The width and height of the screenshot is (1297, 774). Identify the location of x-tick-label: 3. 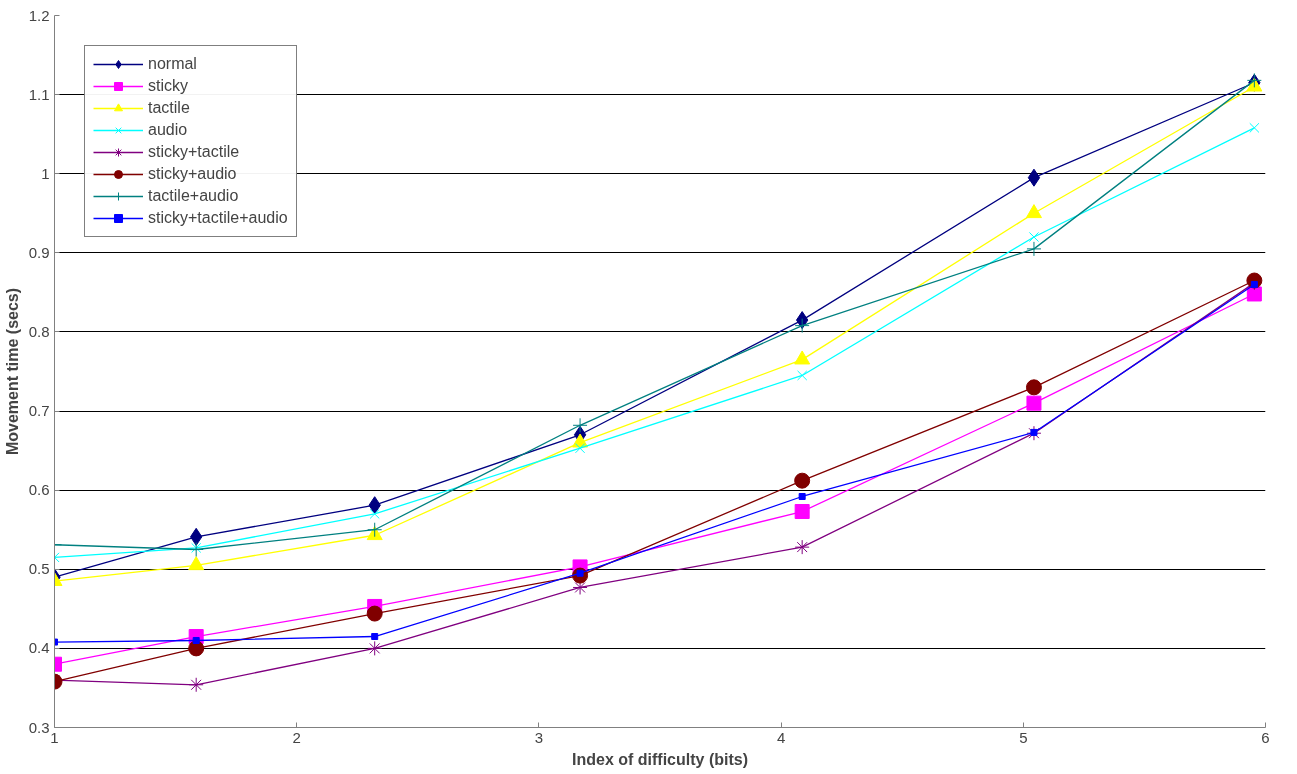
(539, 737).